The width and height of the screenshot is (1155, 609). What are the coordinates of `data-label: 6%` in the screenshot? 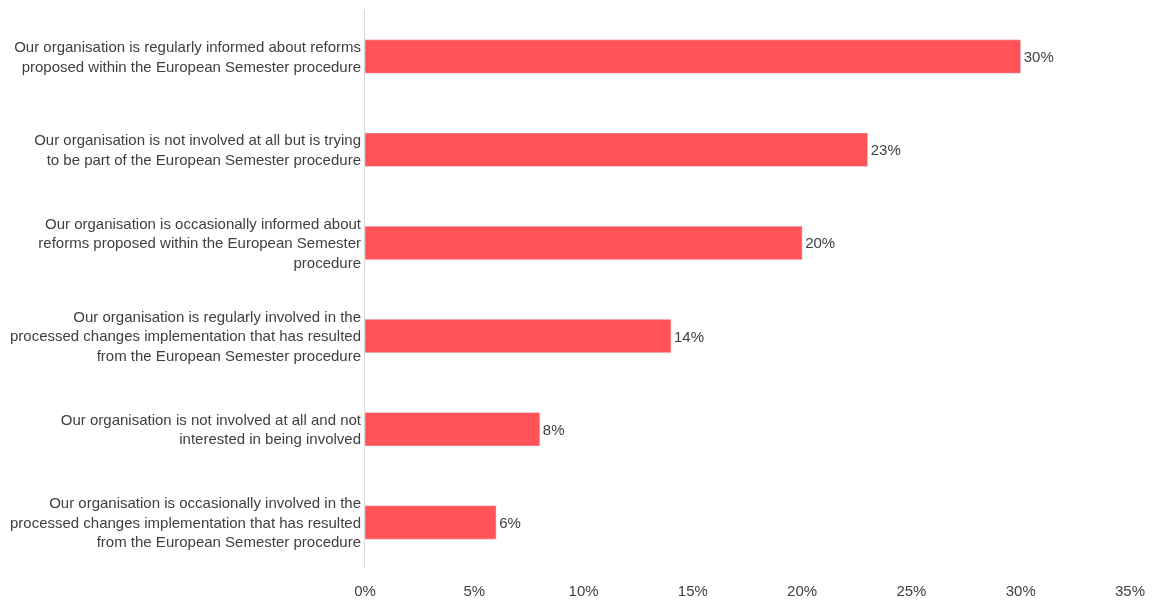 It's located at (510, 522).